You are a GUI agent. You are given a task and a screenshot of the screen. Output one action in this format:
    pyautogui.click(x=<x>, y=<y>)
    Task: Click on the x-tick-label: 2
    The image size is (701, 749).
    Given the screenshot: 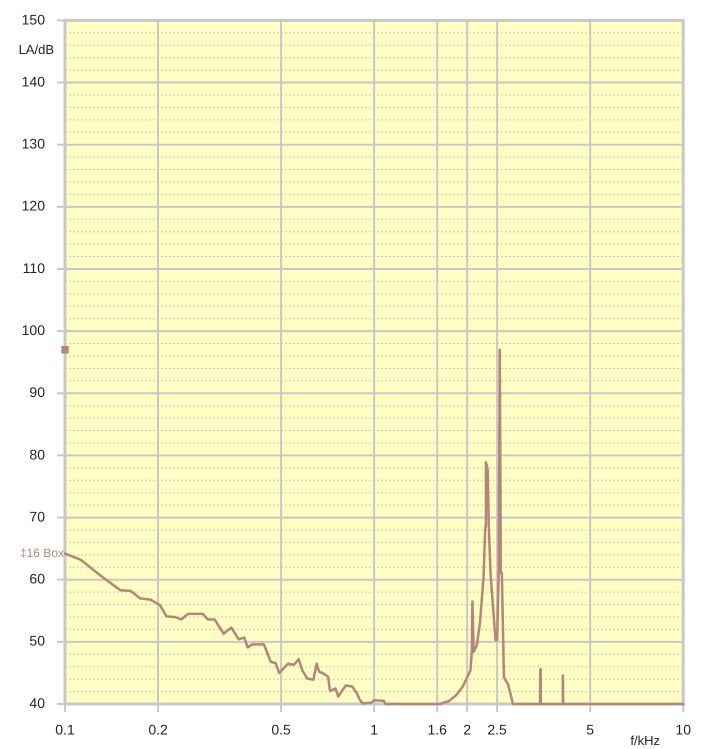 What is the action you would take?
    pyautogui.click(x=467, y=729)
    